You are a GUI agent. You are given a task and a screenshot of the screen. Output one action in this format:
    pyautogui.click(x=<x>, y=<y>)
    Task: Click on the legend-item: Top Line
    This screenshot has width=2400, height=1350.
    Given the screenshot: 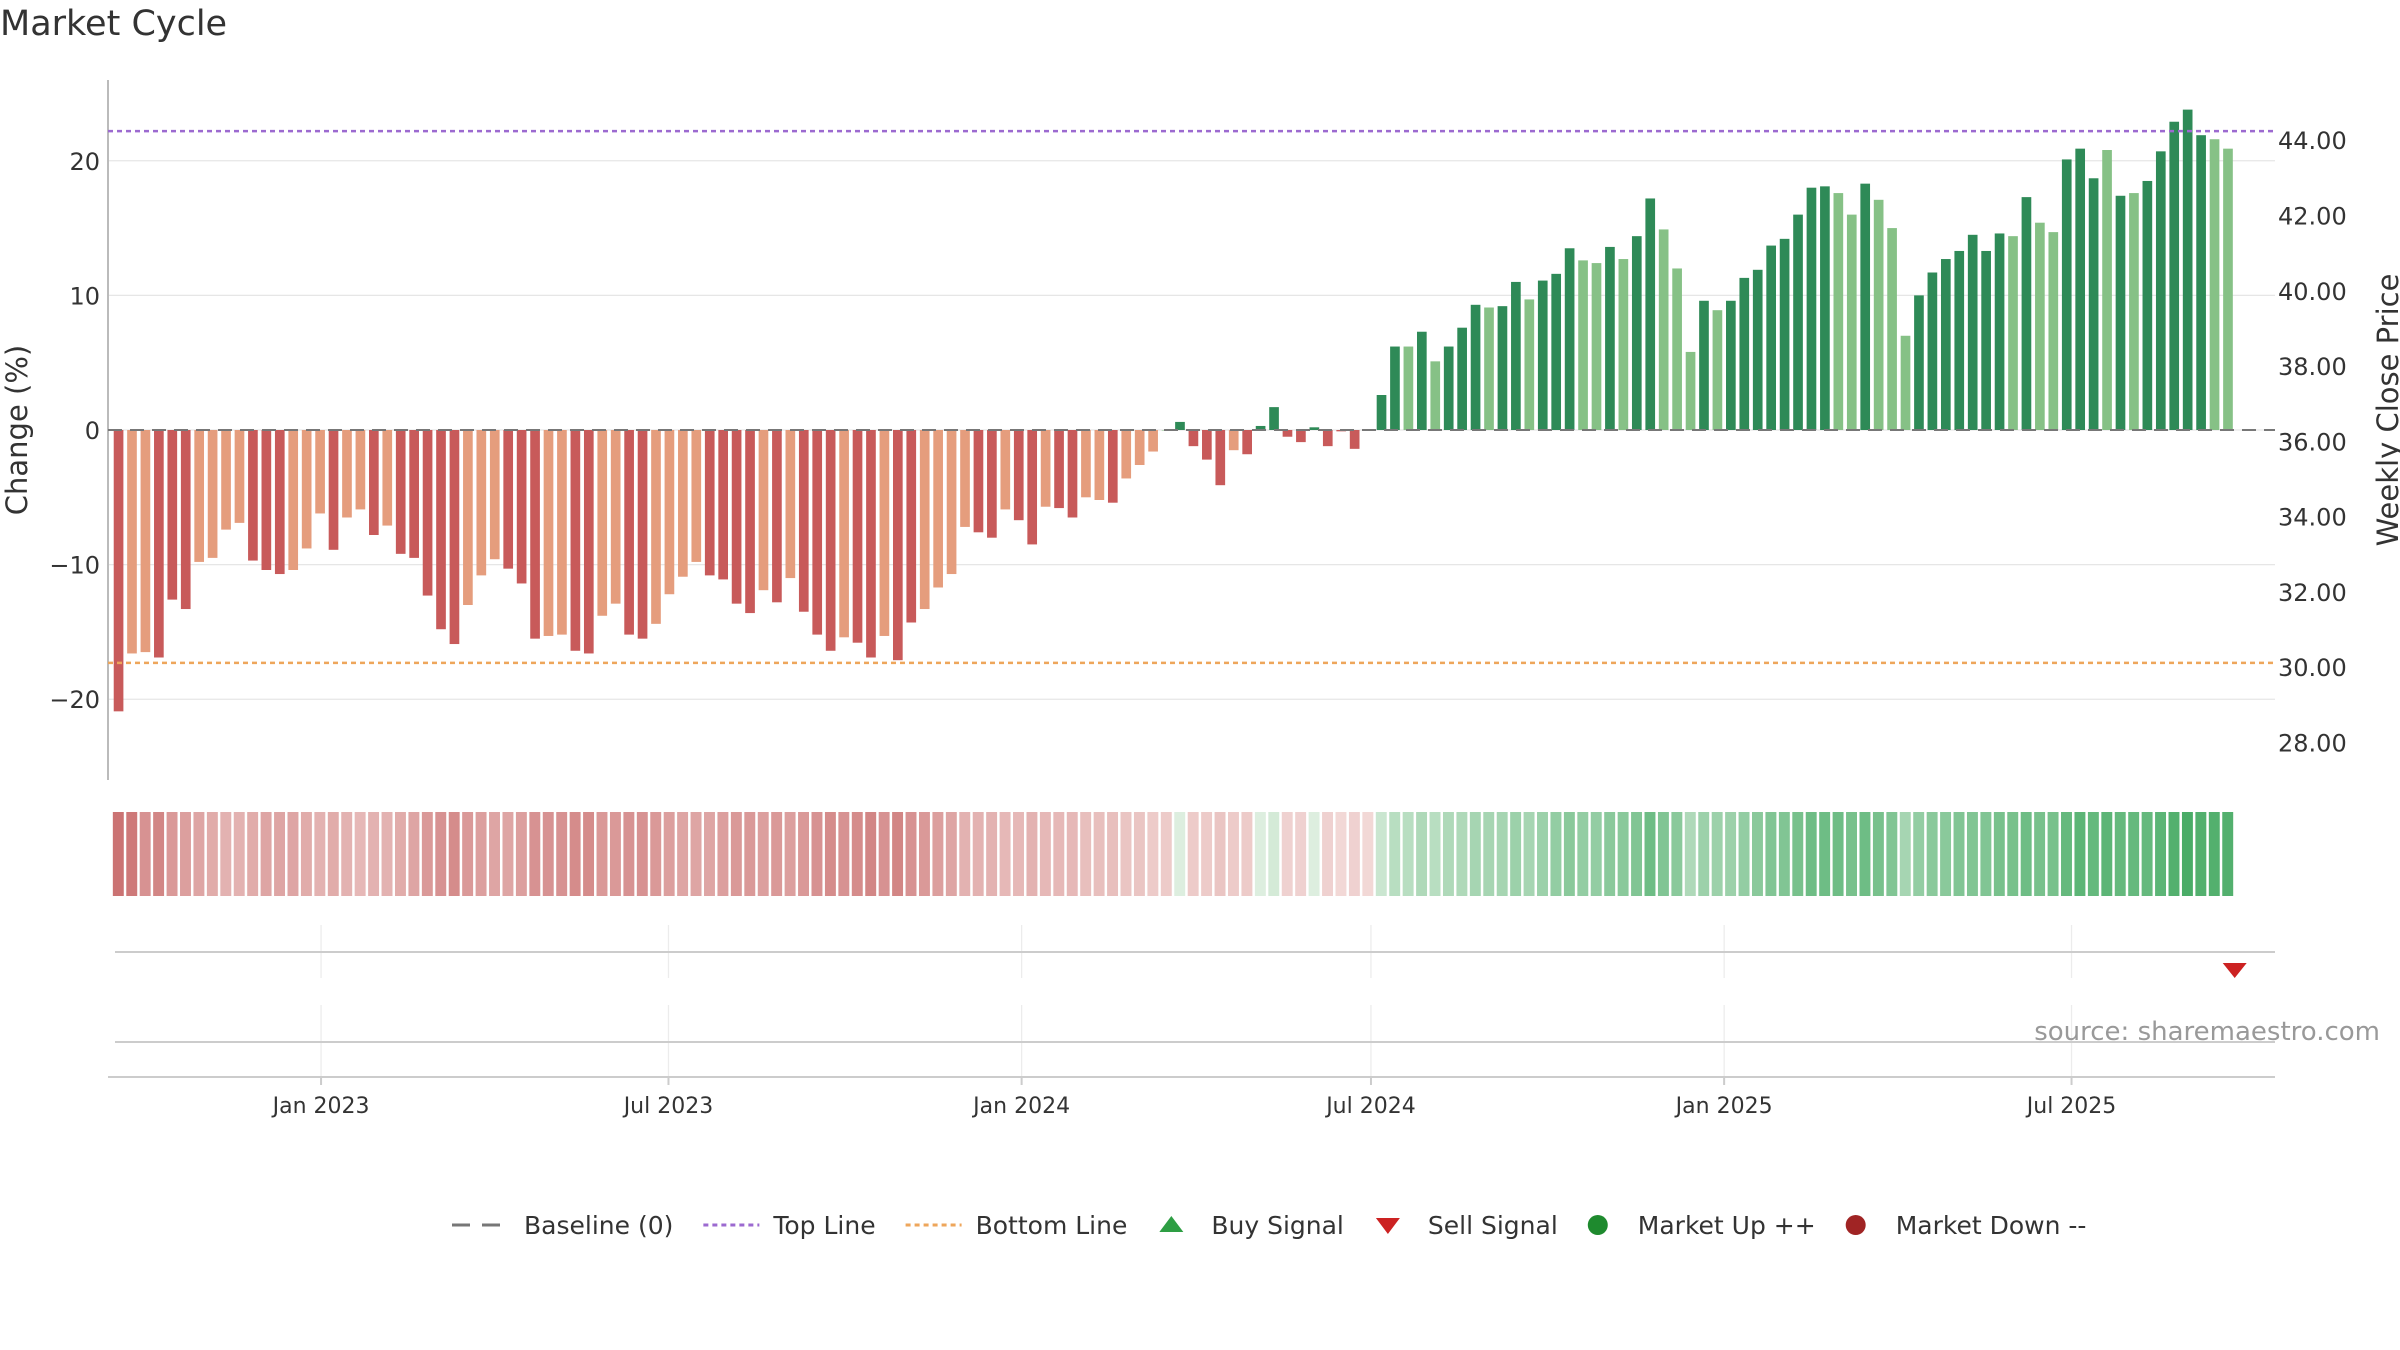 What is the action you would take?
    pyautogui.click(x=789, y=1225)
    